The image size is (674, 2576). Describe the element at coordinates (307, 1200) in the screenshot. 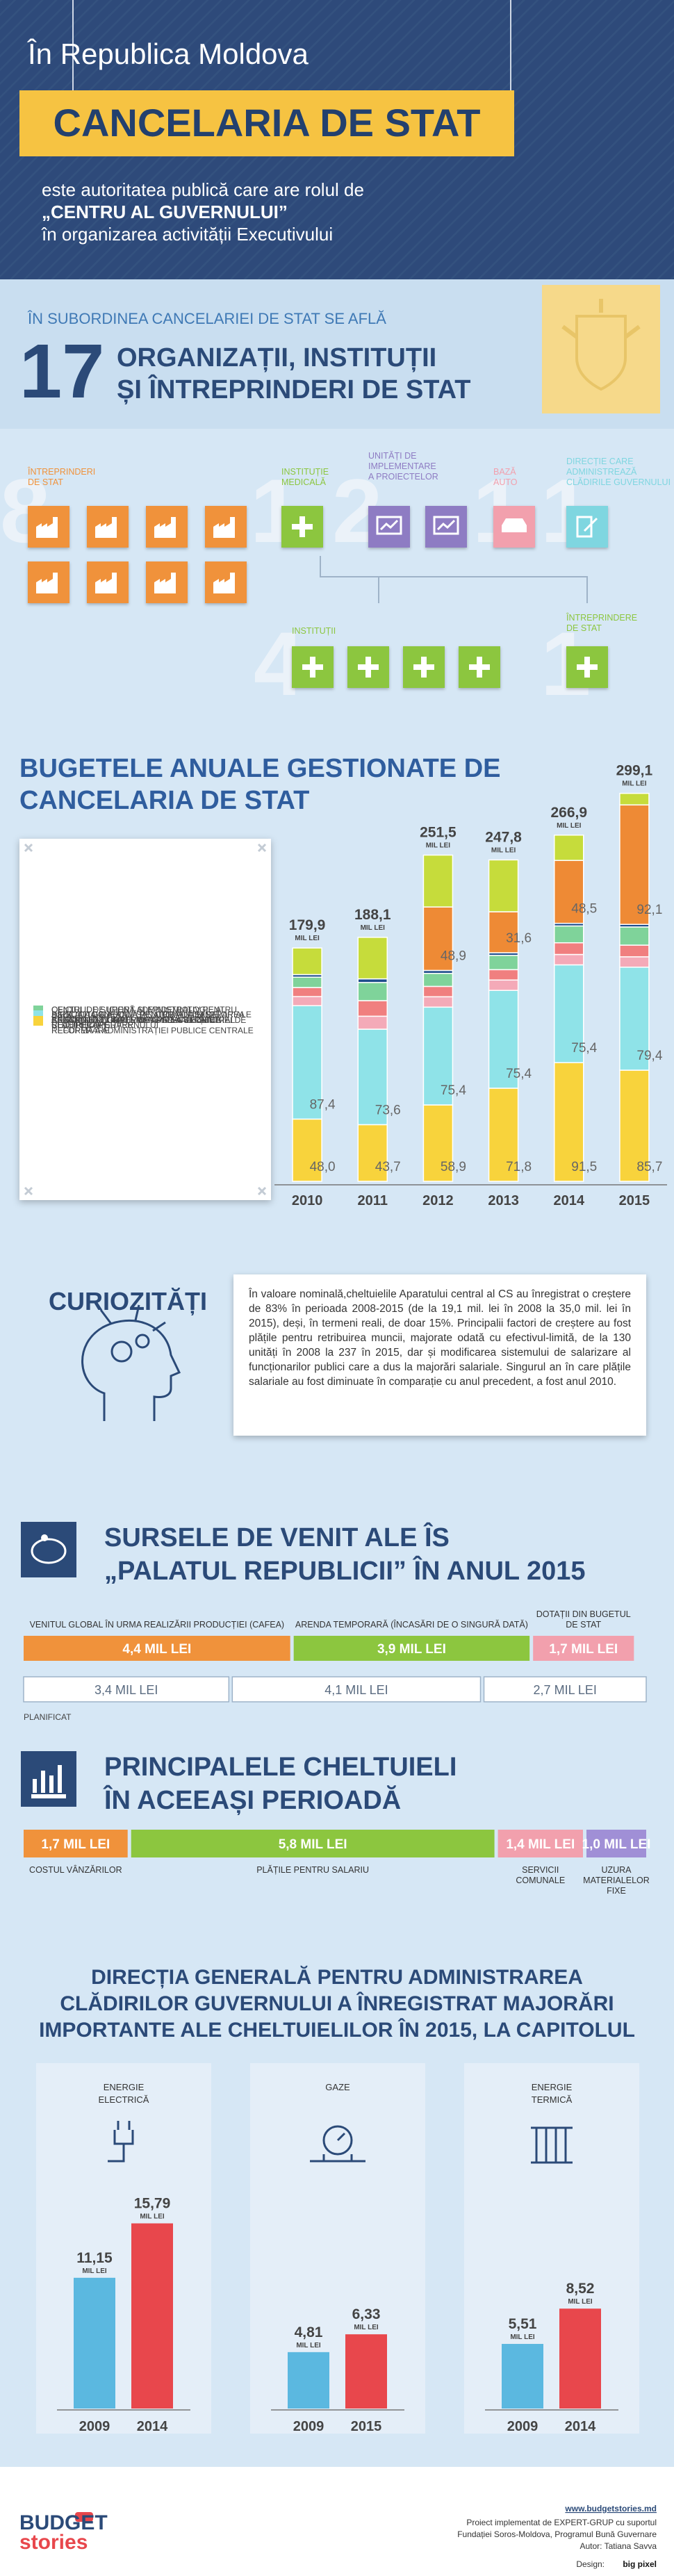

I see `x-tick-label: 2010` at that location.